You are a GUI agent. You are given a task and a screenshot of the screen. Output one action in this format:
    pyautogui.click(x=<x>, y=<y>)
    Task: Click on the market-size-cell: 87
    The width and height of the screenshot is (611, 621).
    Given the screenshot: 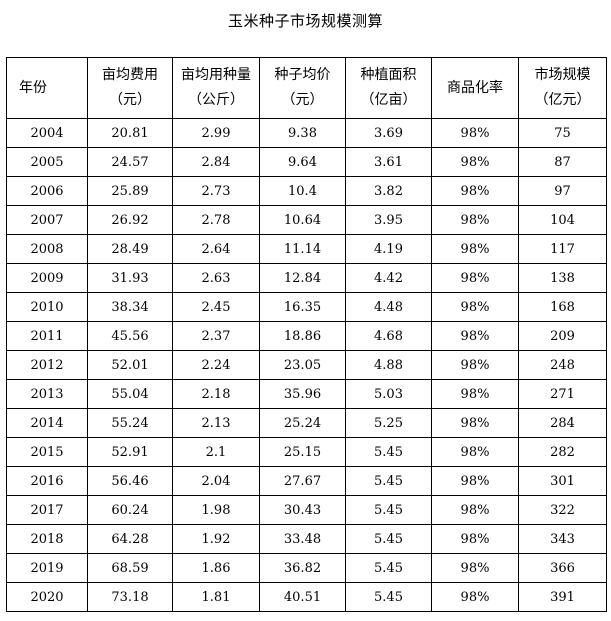 What is the action you would take?
    pyautogui.click(x=562, y=162)
    